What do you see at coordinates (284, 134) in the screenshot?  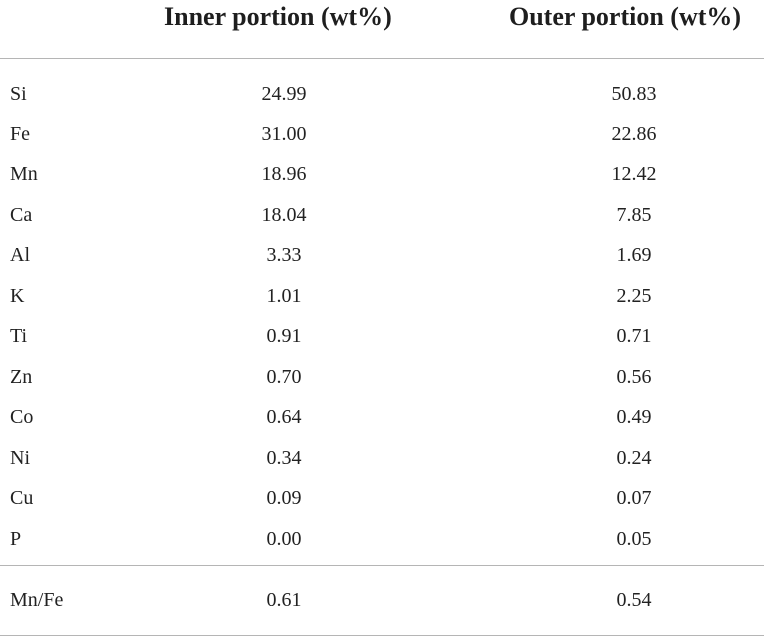 I see `inner-value-cell: 31.00` at bounding box center [284, 134].